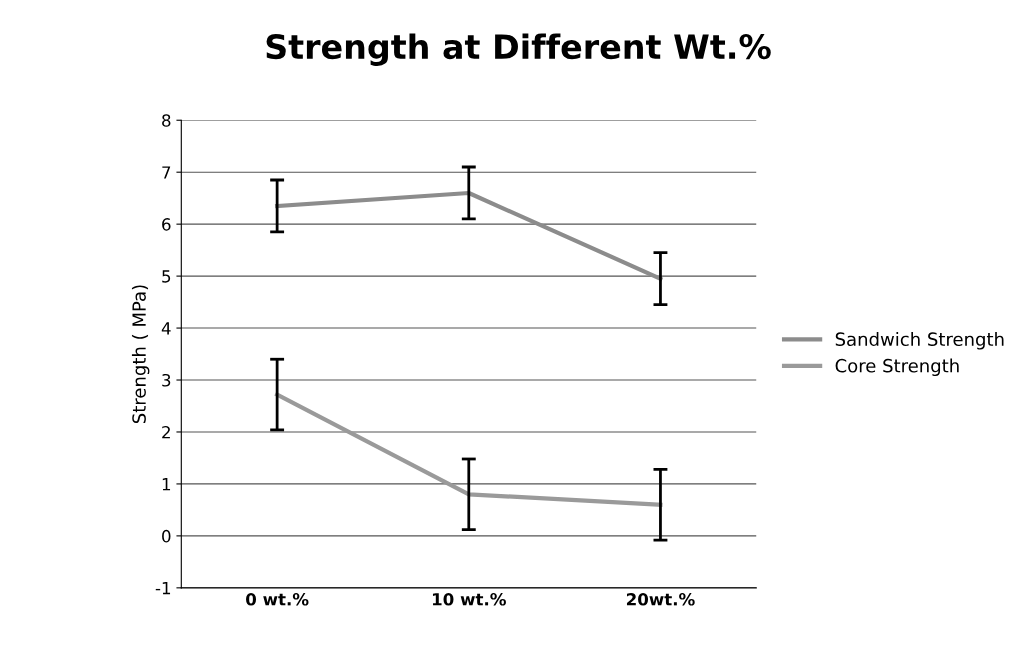 The image size is (1036, 668). I want to click on y-axis-title: Strength ( MPa), so click(140, 354).